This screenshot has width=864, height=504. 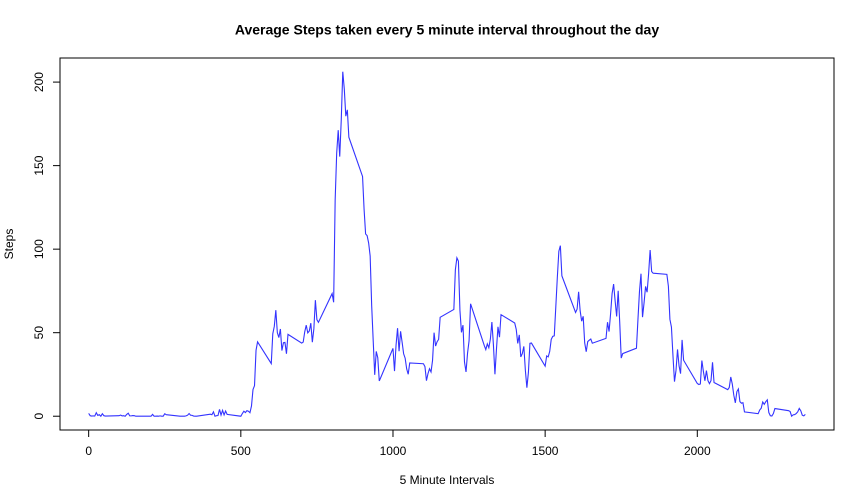 What do you see at coordinates (241, 451) in the screenshot?
I see `x-tick-label: 500` at bounding box center [241, 451].